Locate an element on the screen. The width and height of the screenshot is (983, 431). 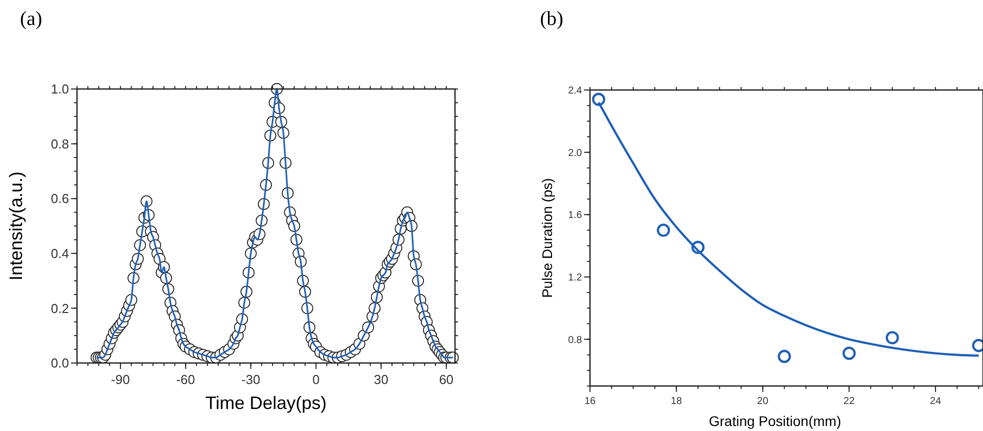
y-axis-title: Intensity(a.u.) is located at coordinates (16, 226).